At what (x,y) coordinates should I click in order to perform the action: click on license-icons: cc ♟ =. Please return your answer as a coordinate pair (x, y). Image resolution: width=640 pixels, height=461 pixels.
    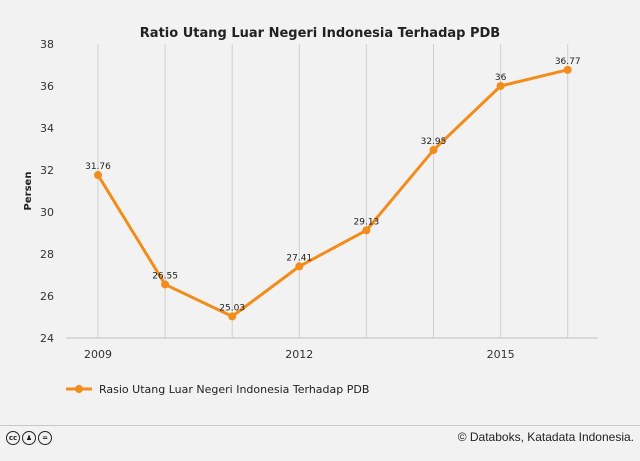
    Looking at the image, I should click on (29, 438).